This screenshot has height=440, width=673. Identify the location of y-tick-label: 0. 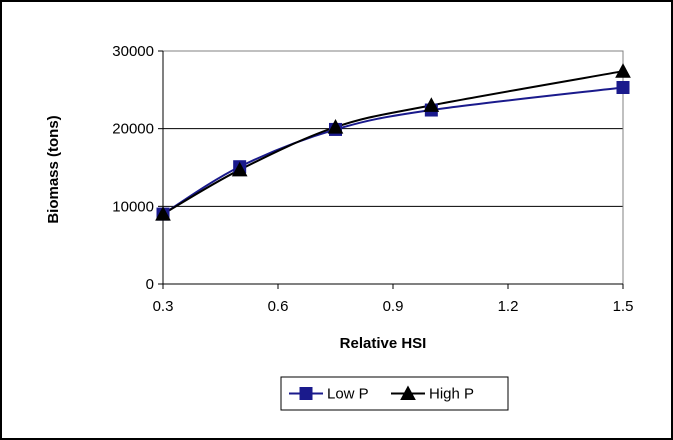
(150, 284).